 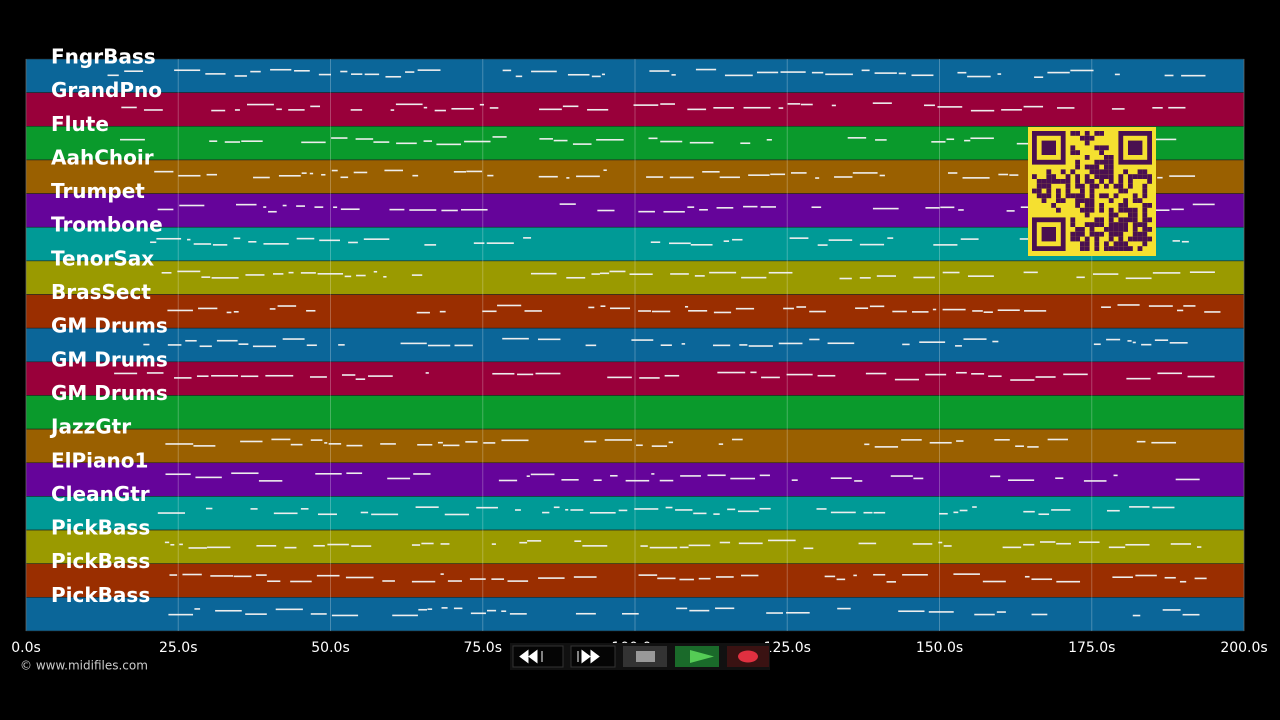 What do you see at coordinates (538, 656) in the screenshot?
I see `rewind-button` at bounding box center [538, 656].